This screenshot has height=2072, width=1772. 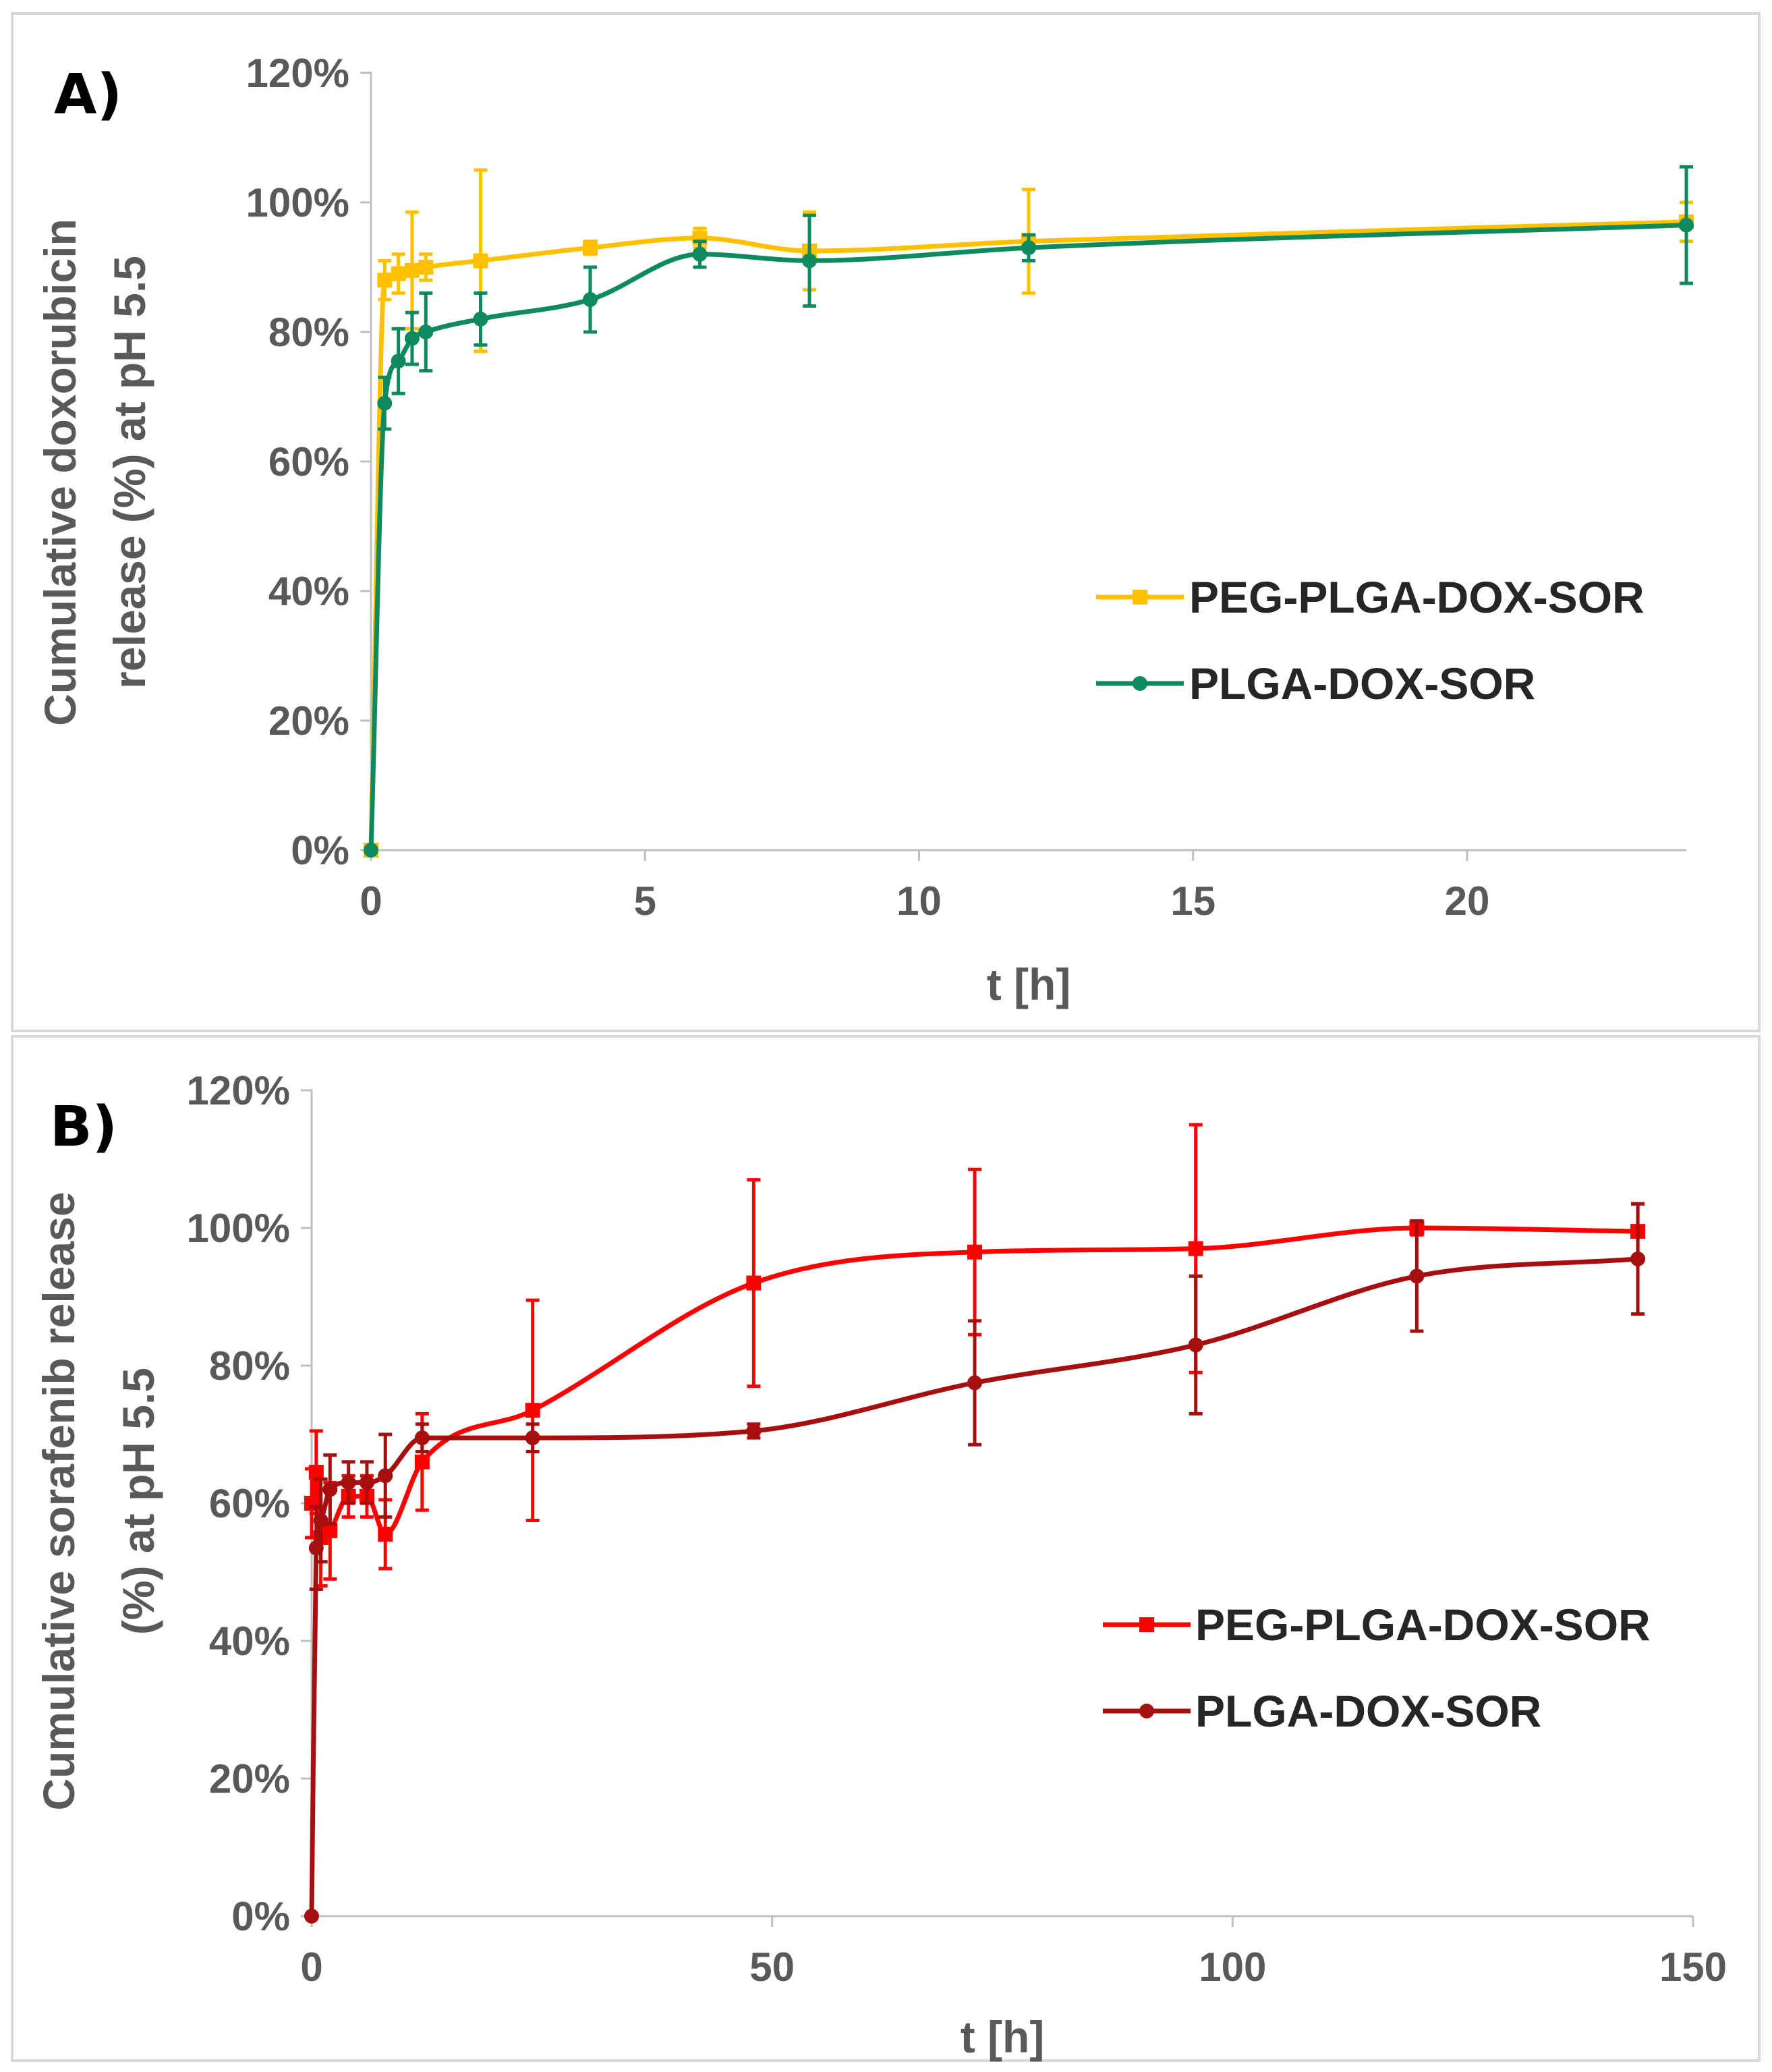 What do you see at coordinates (129, 472) in the screenshot?
I see `y-axis-label: release (%) at pH 5.5` at bounding box center [129, 472].